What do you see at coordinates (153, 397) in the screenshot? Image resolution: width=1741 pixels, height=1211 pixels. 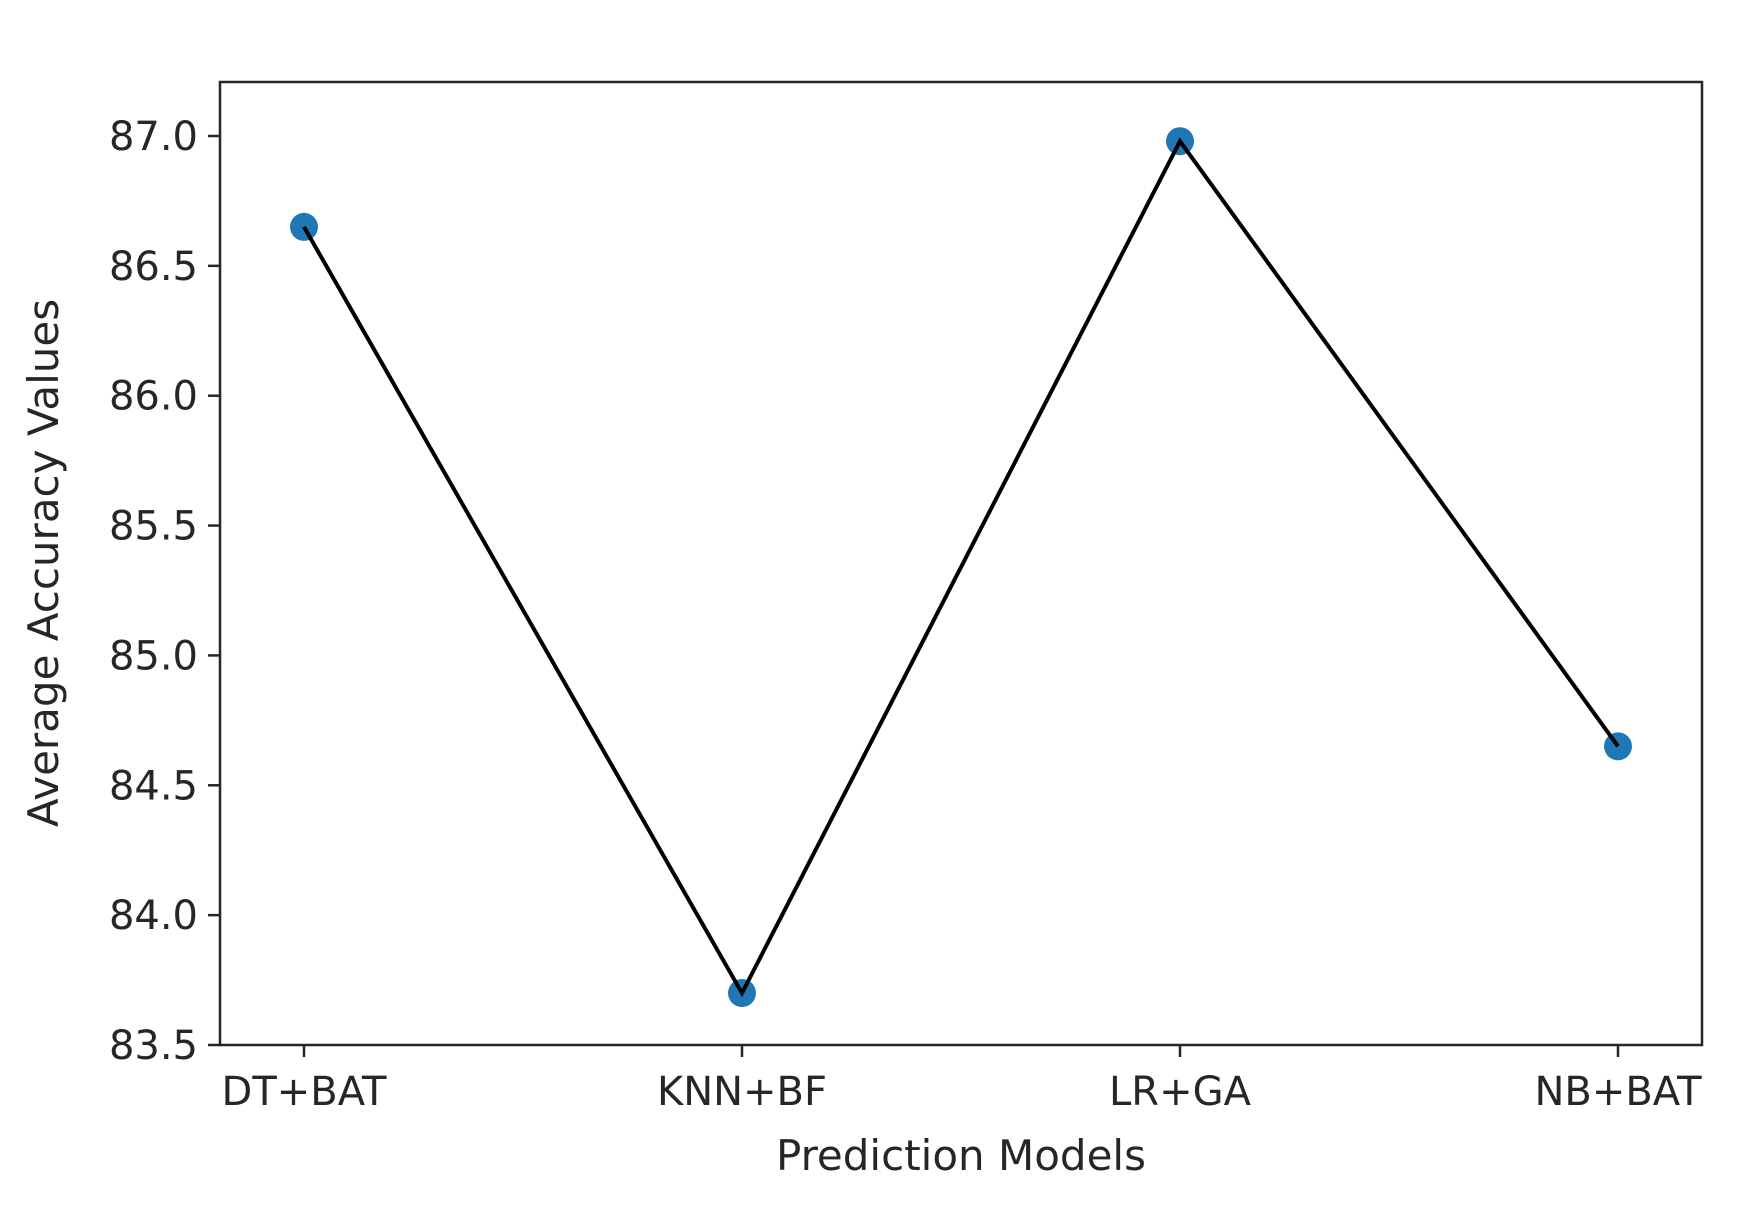 I see `y-tick-label: 86.0` at bounding box center [153, 397].